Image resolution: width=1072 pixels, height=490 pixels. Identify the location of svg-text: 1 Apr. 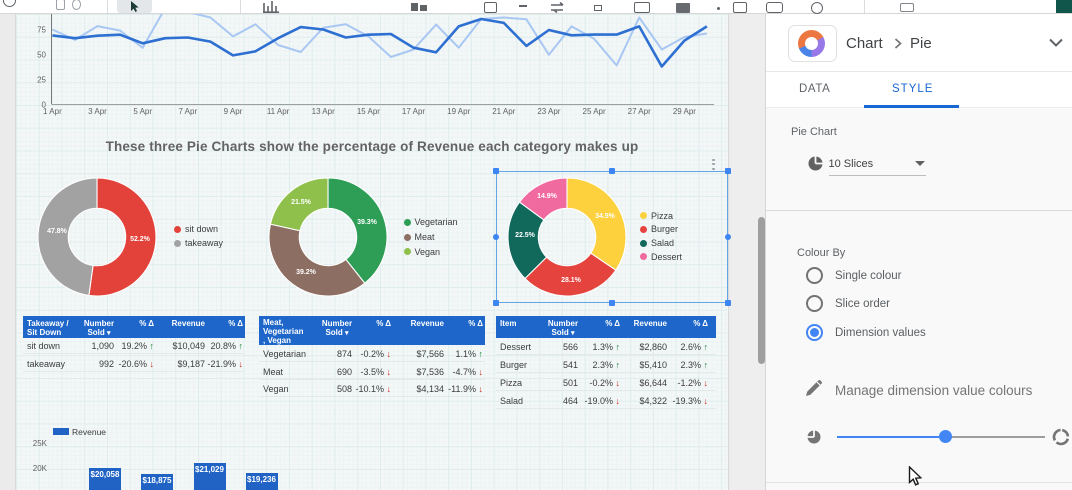
(52, 111).